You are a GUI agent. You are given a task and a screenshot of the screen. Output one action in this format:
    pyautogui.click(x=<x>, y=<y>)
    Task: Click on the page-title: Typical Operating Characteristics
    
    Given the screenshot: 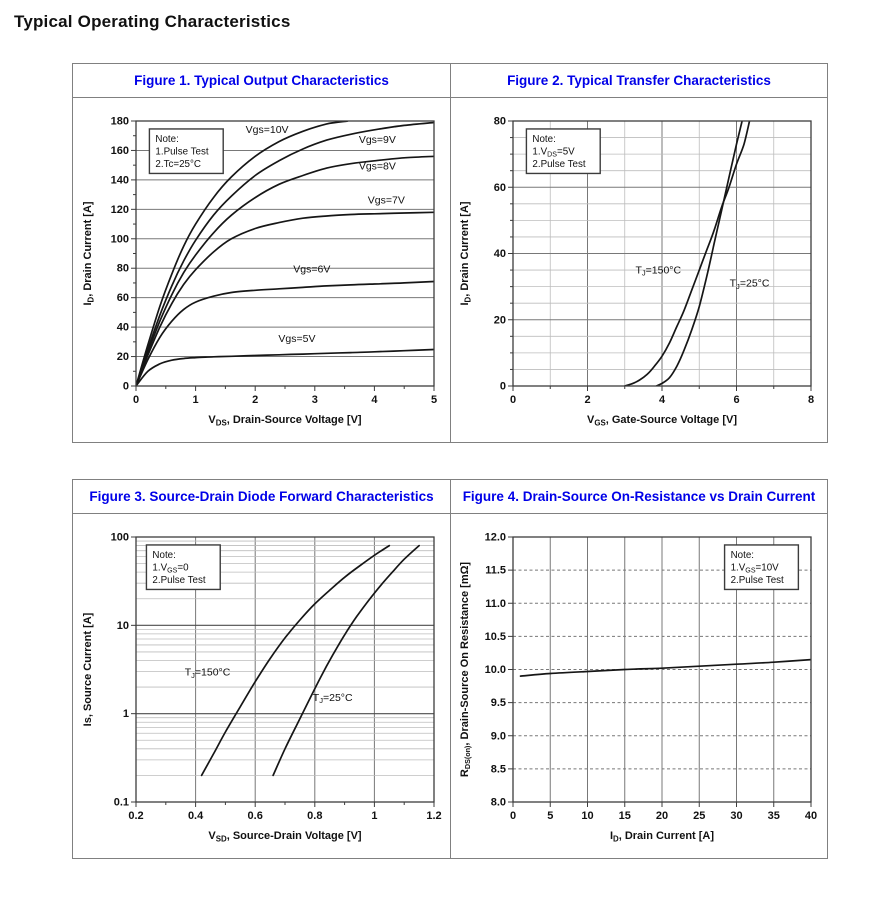 What is the action you would take?
    pyautogui.click(x=152, y=21)
    